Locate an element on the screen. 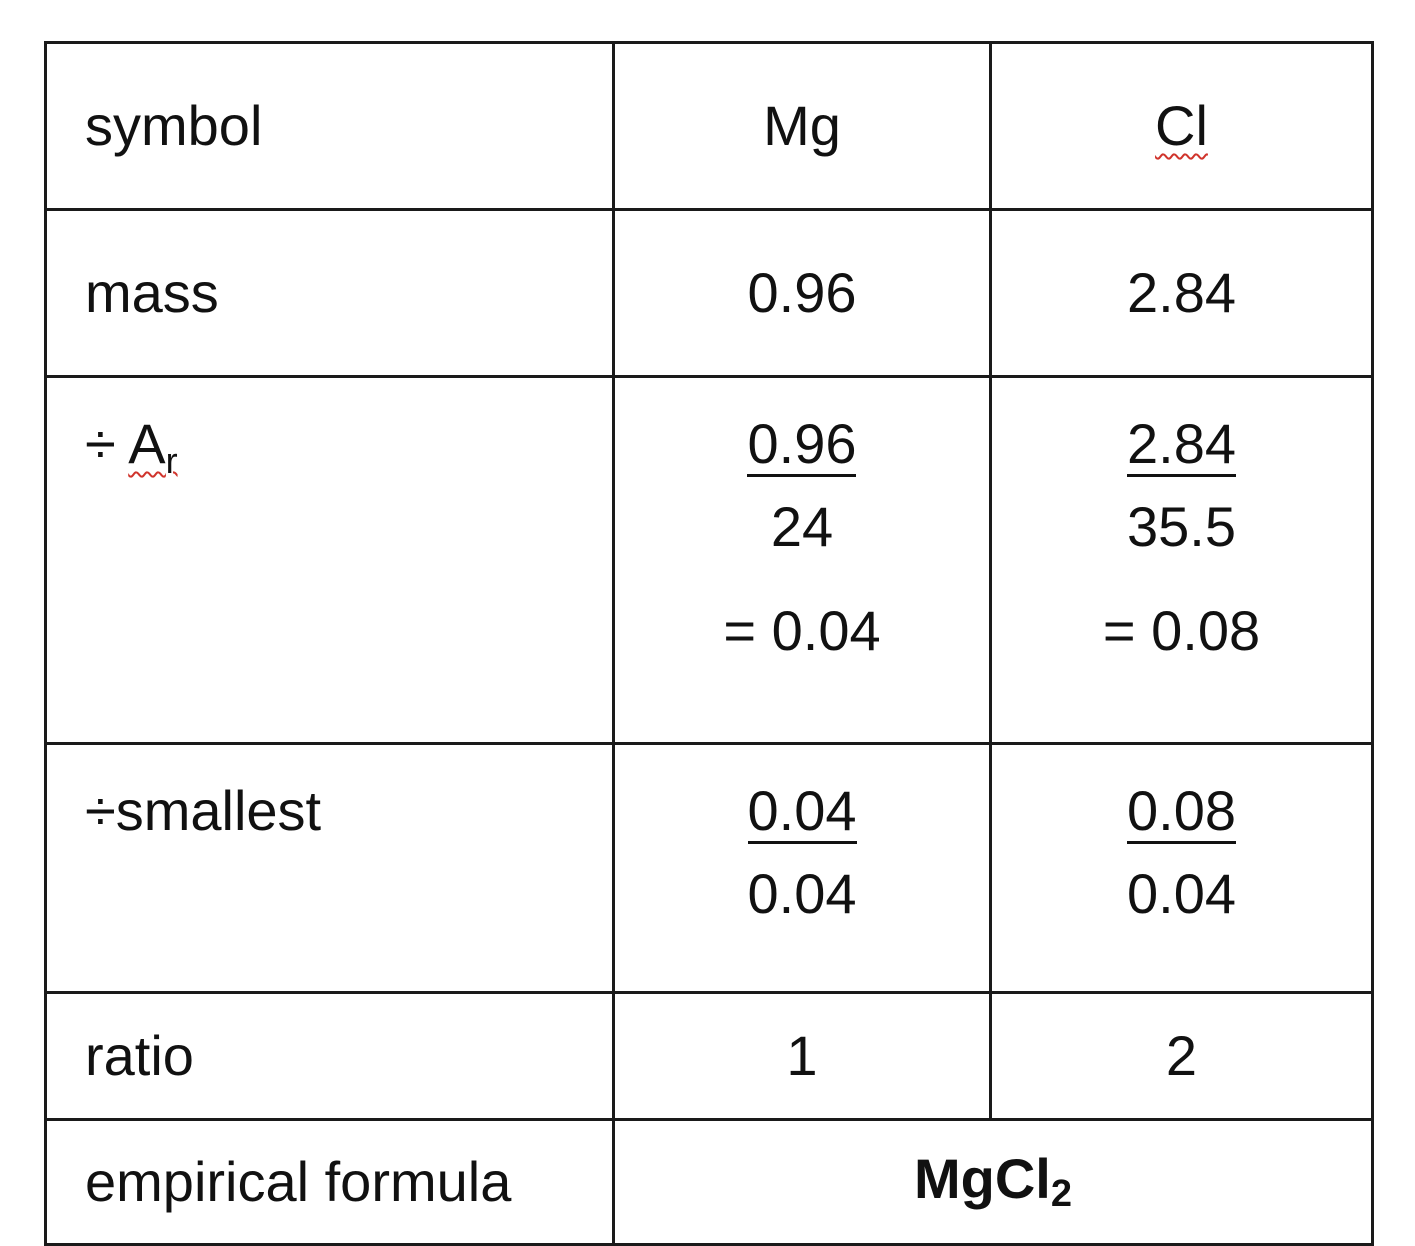  divide-ar-prefix: ÷ is located at coordinates (107, 443).